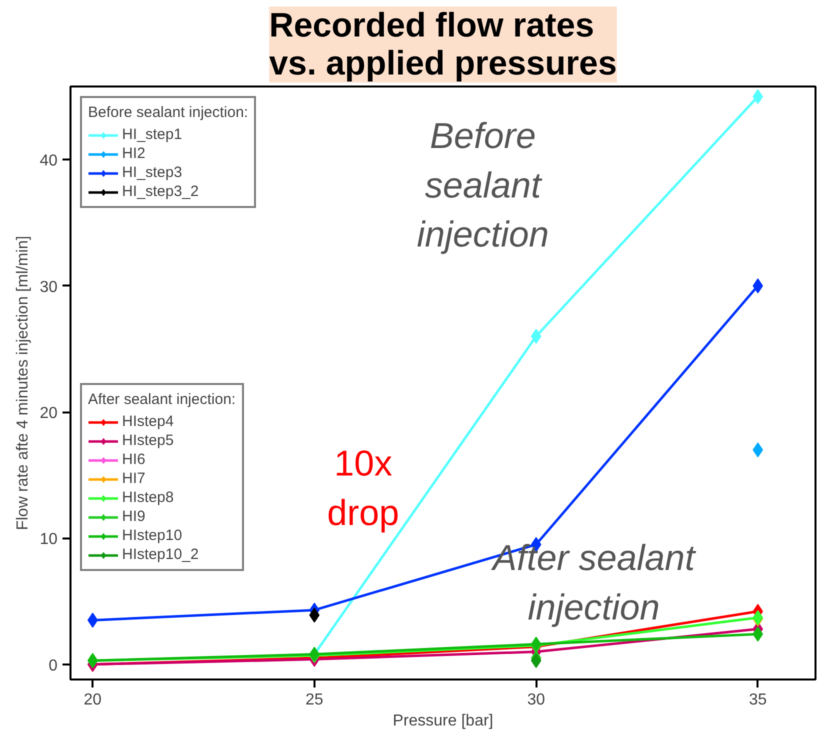 Image resolution: width=829 pixels, height=732 pixels. Describe the element at coordinates (152, 172) in the screenshot. I see `legend-label: HI_step3` at that location.